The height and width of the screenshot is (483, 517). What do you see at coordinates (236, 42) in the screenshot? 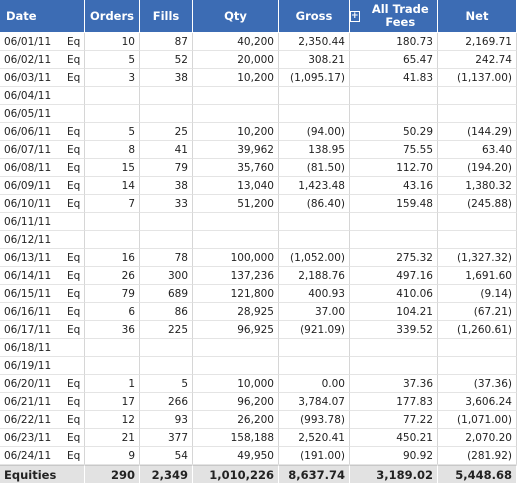
I see `data-cell: 40,200` at bounding box center [236, 42].